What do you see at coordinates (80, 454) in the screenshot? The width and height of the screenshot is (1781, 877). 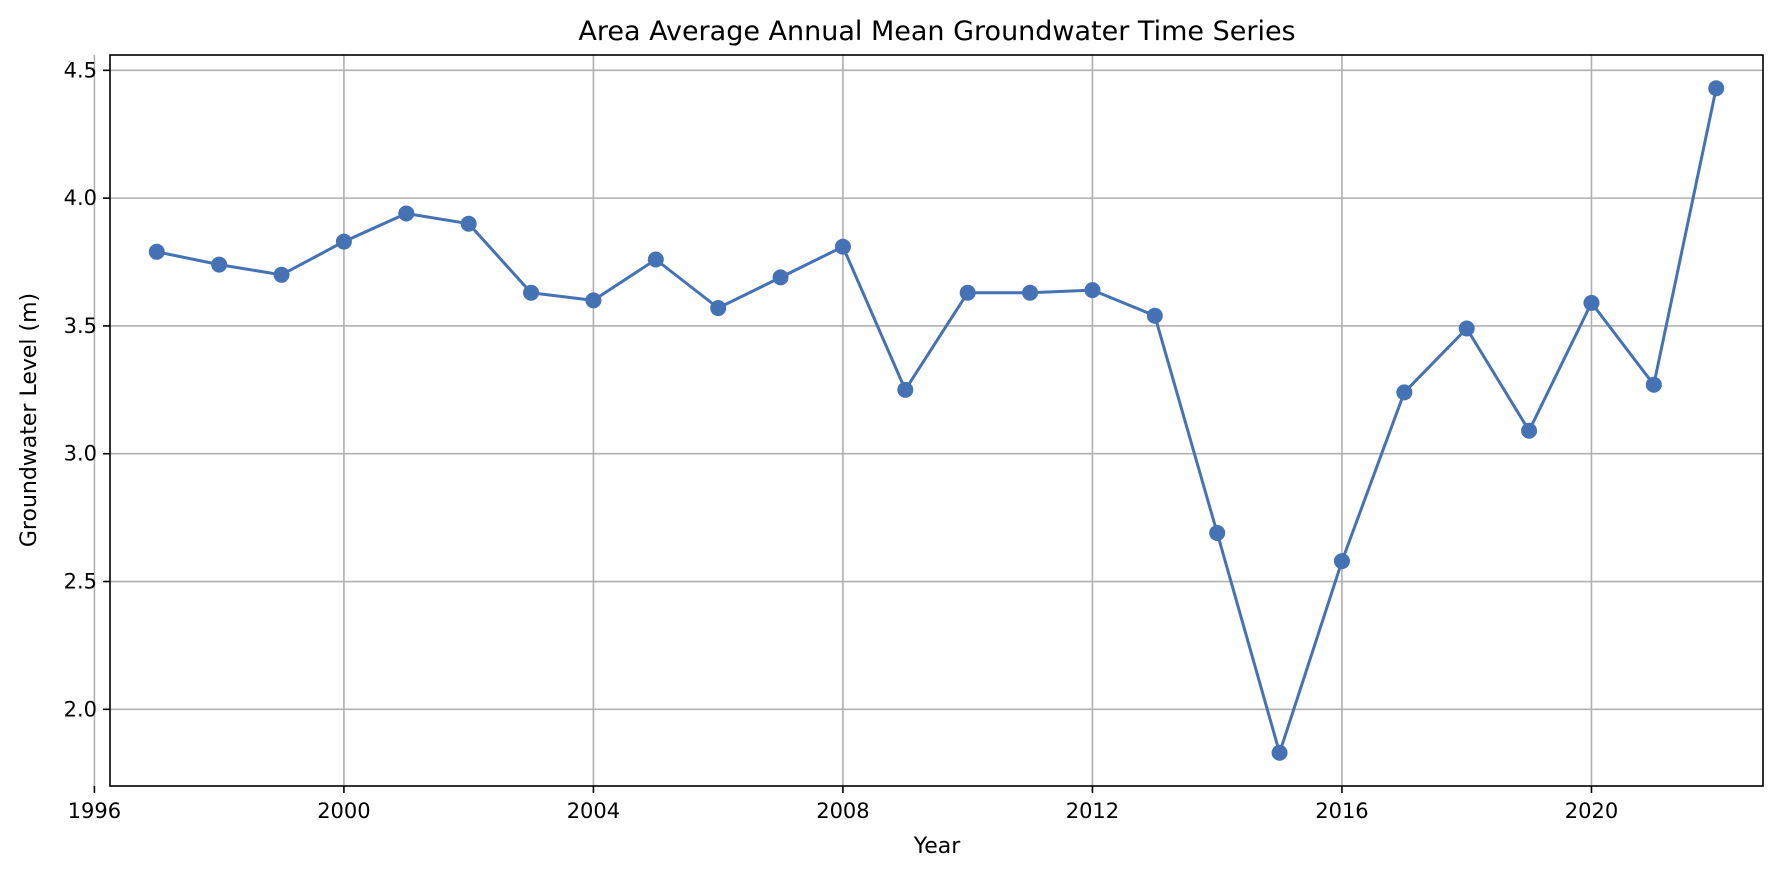 I see `y-tick-label: 3.0` at bounding box center [80, 454].